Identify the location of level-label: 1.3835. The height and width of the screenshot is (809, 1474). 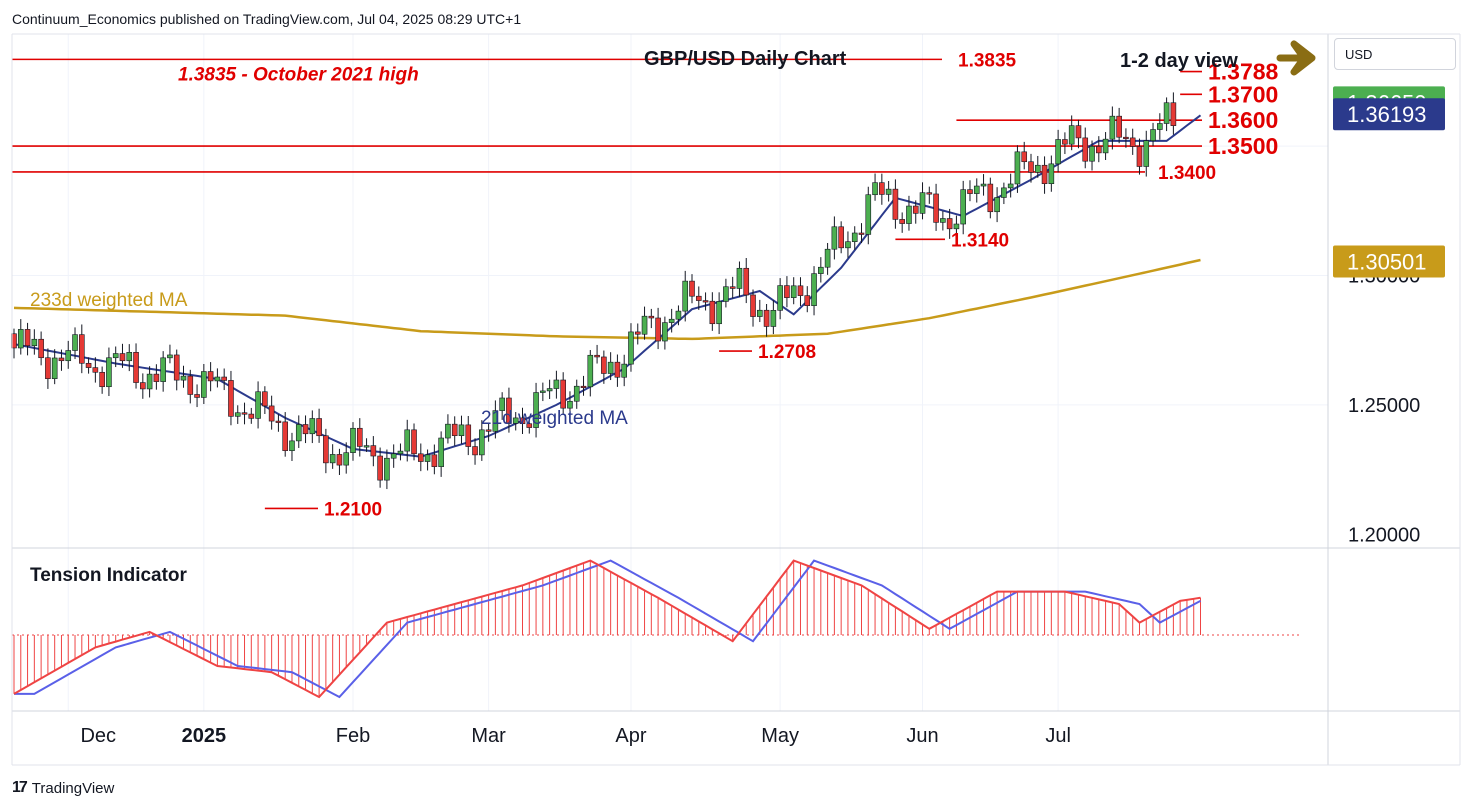
(987, 60).